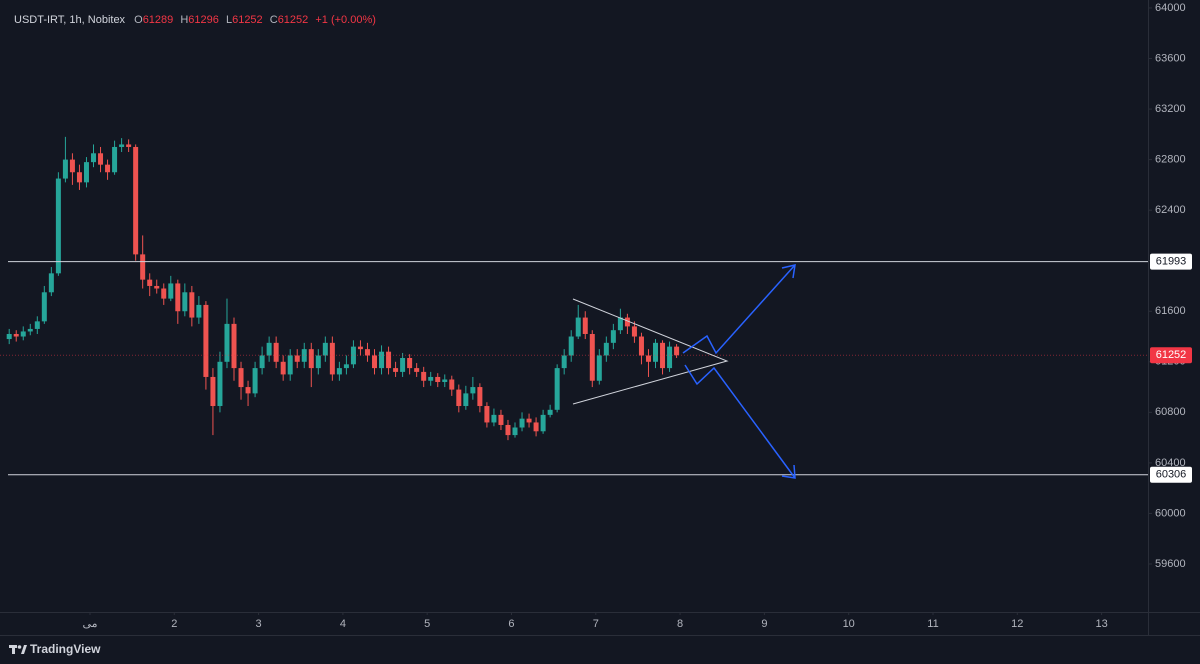 The height and width of the screenshot is (664, 1200). What do you see at coordinates (158, 20) in the screenshot?
I see `open-value: 61289` at bounding box center [158, 20].